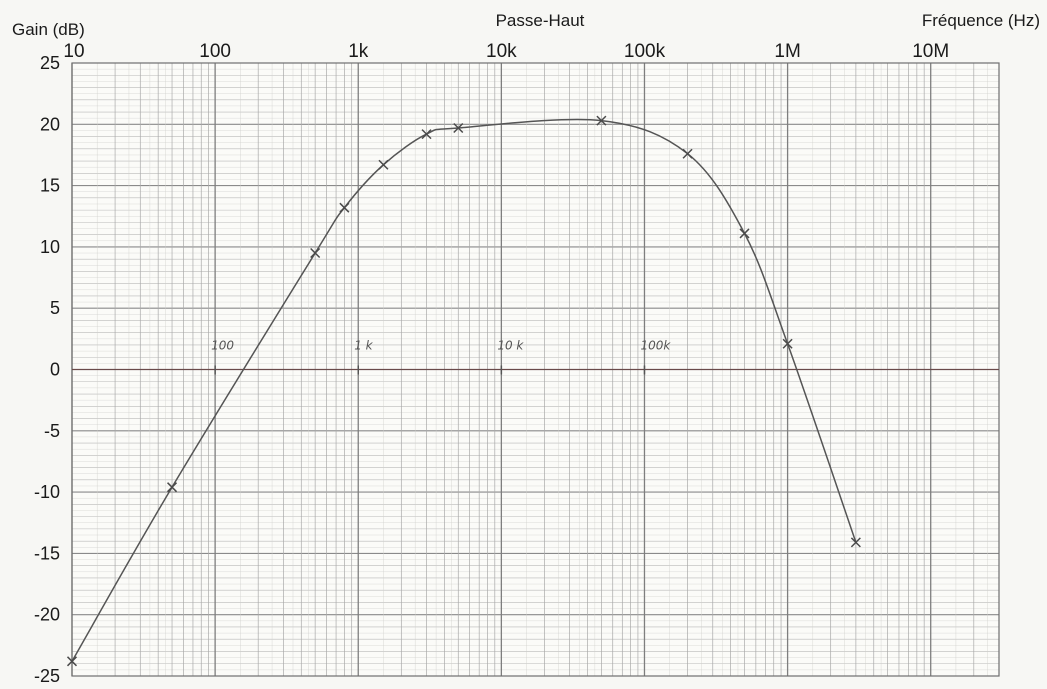 The image size is (1047, 689). Describe the element at coordinates (540, 20) in the screenshot. I see `chart-title: Passe-Haut` at that location.